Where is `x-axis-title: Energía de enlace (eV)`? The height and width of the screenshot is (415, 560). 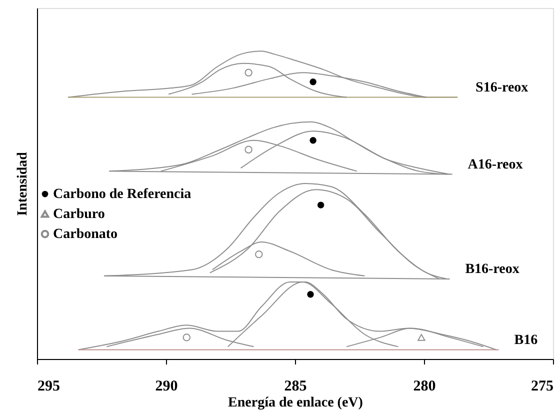
x-axis-title: Energía de enlace (eV) is located at coordinates (296, 403).